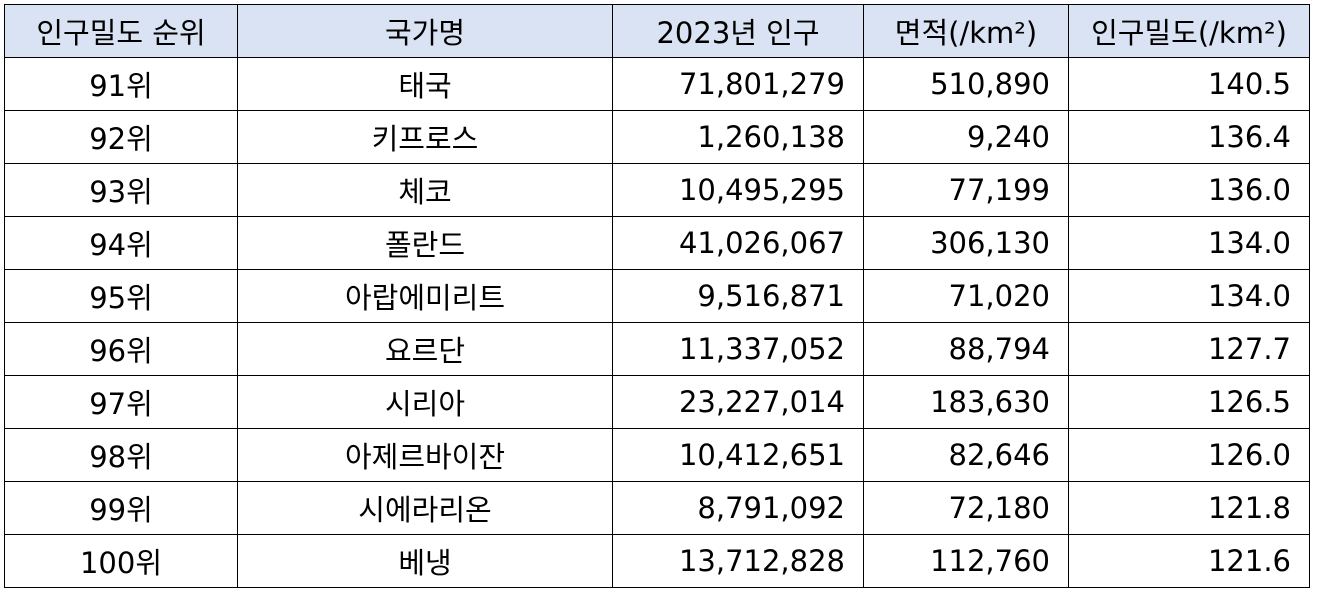  I want to click on country-cell: 요르단, so click(425, 349).